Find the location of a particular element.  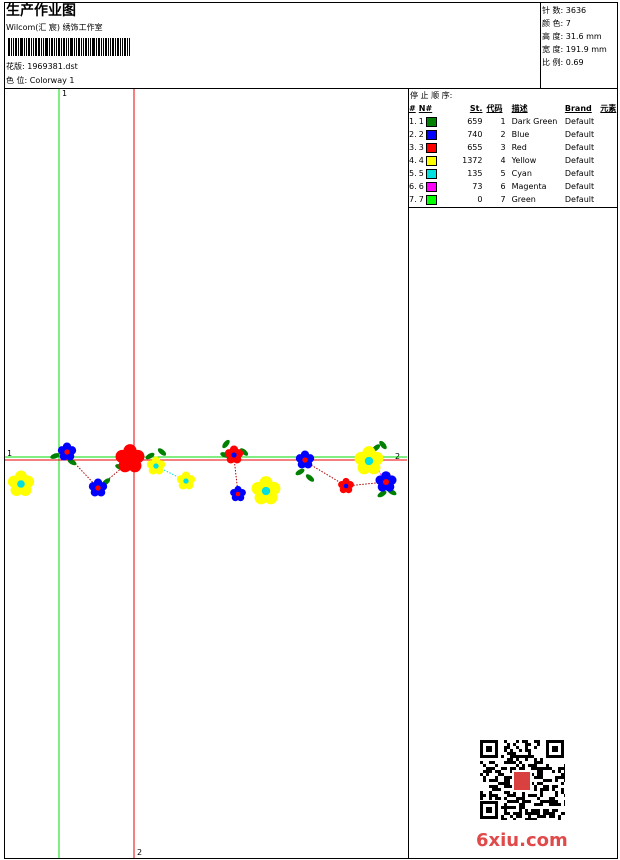

frame-right is located at coordinates (617, 430).